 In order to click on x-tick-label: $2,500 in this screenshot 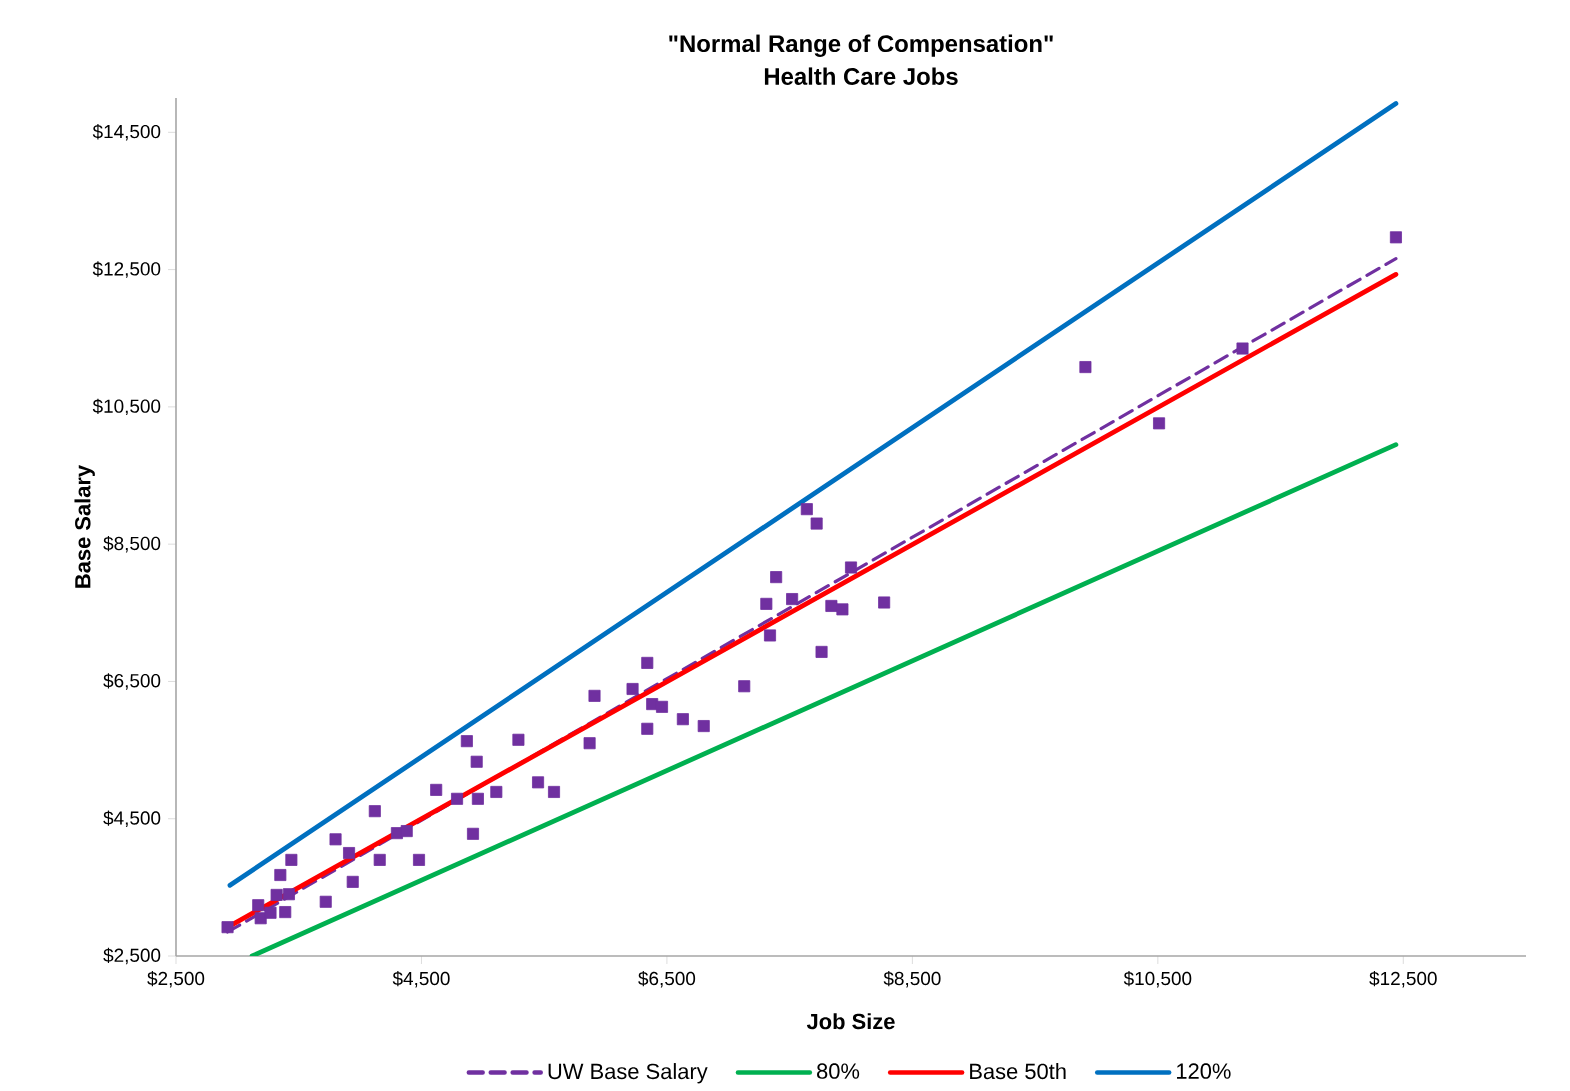, I will do `click(176, 979)`.